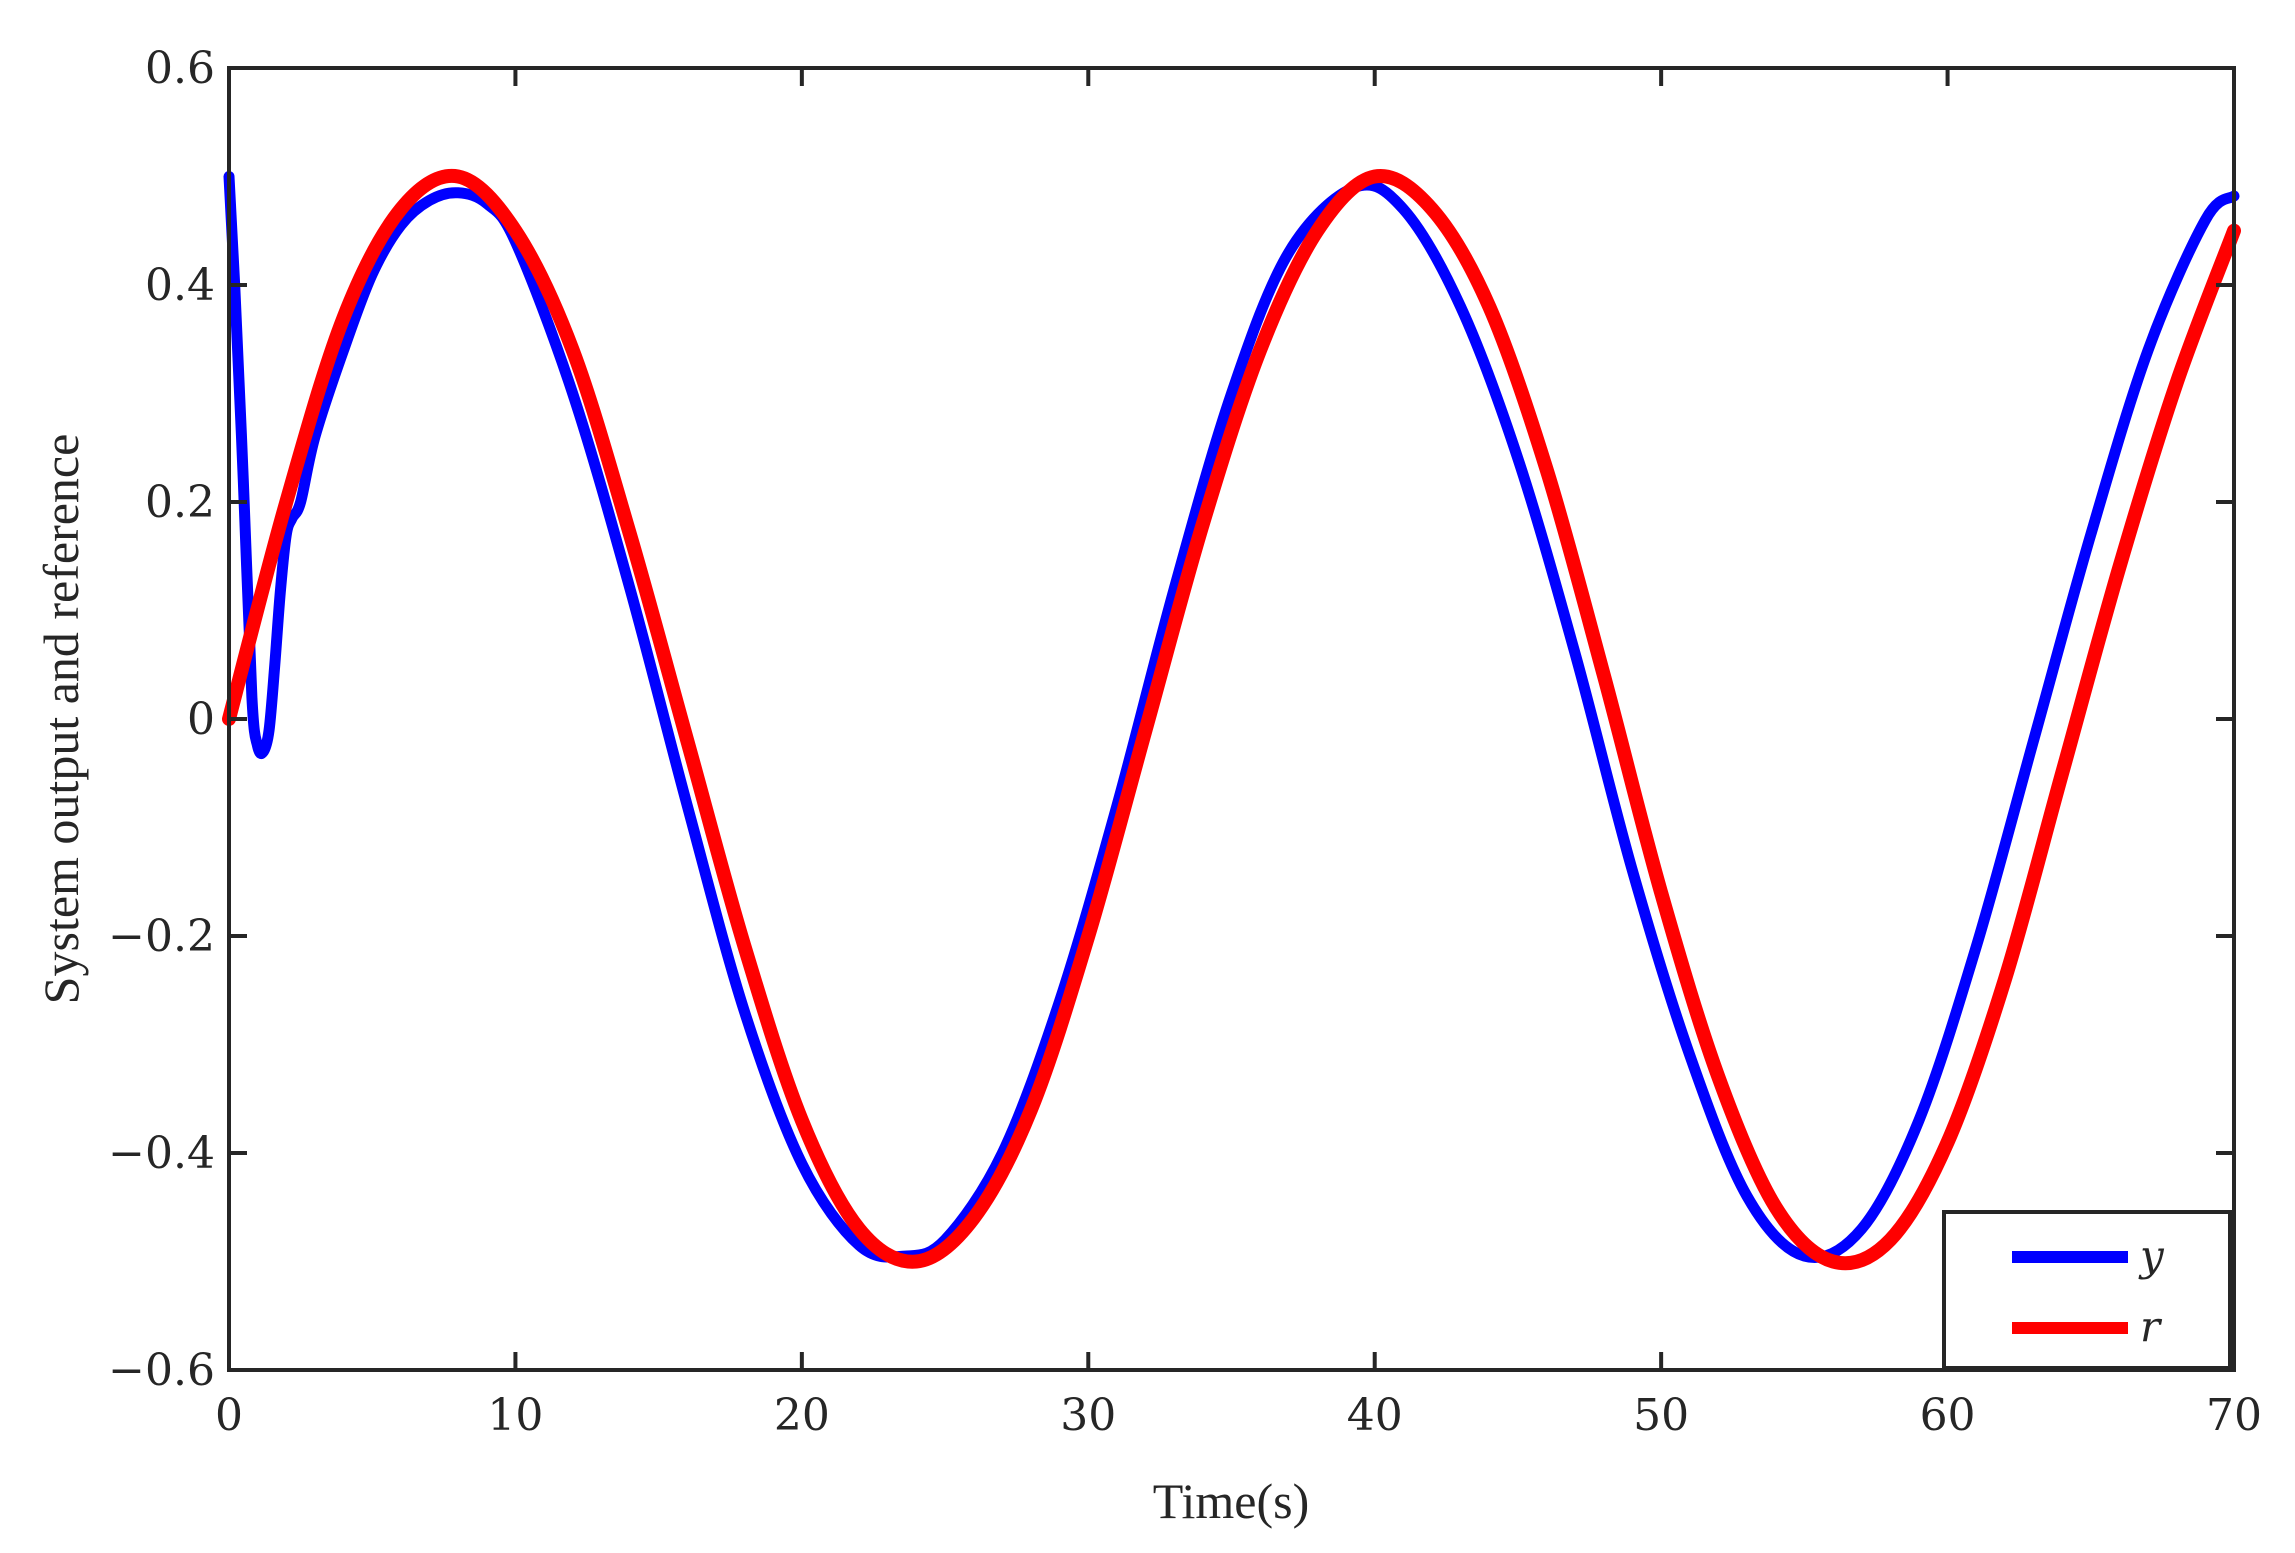 Image resolution: width=2295 pixels, height=1553 pixels. Describe the element at coordinates (229, 1415) in the screenshot. I see `x-tick-label: 0` at that location.